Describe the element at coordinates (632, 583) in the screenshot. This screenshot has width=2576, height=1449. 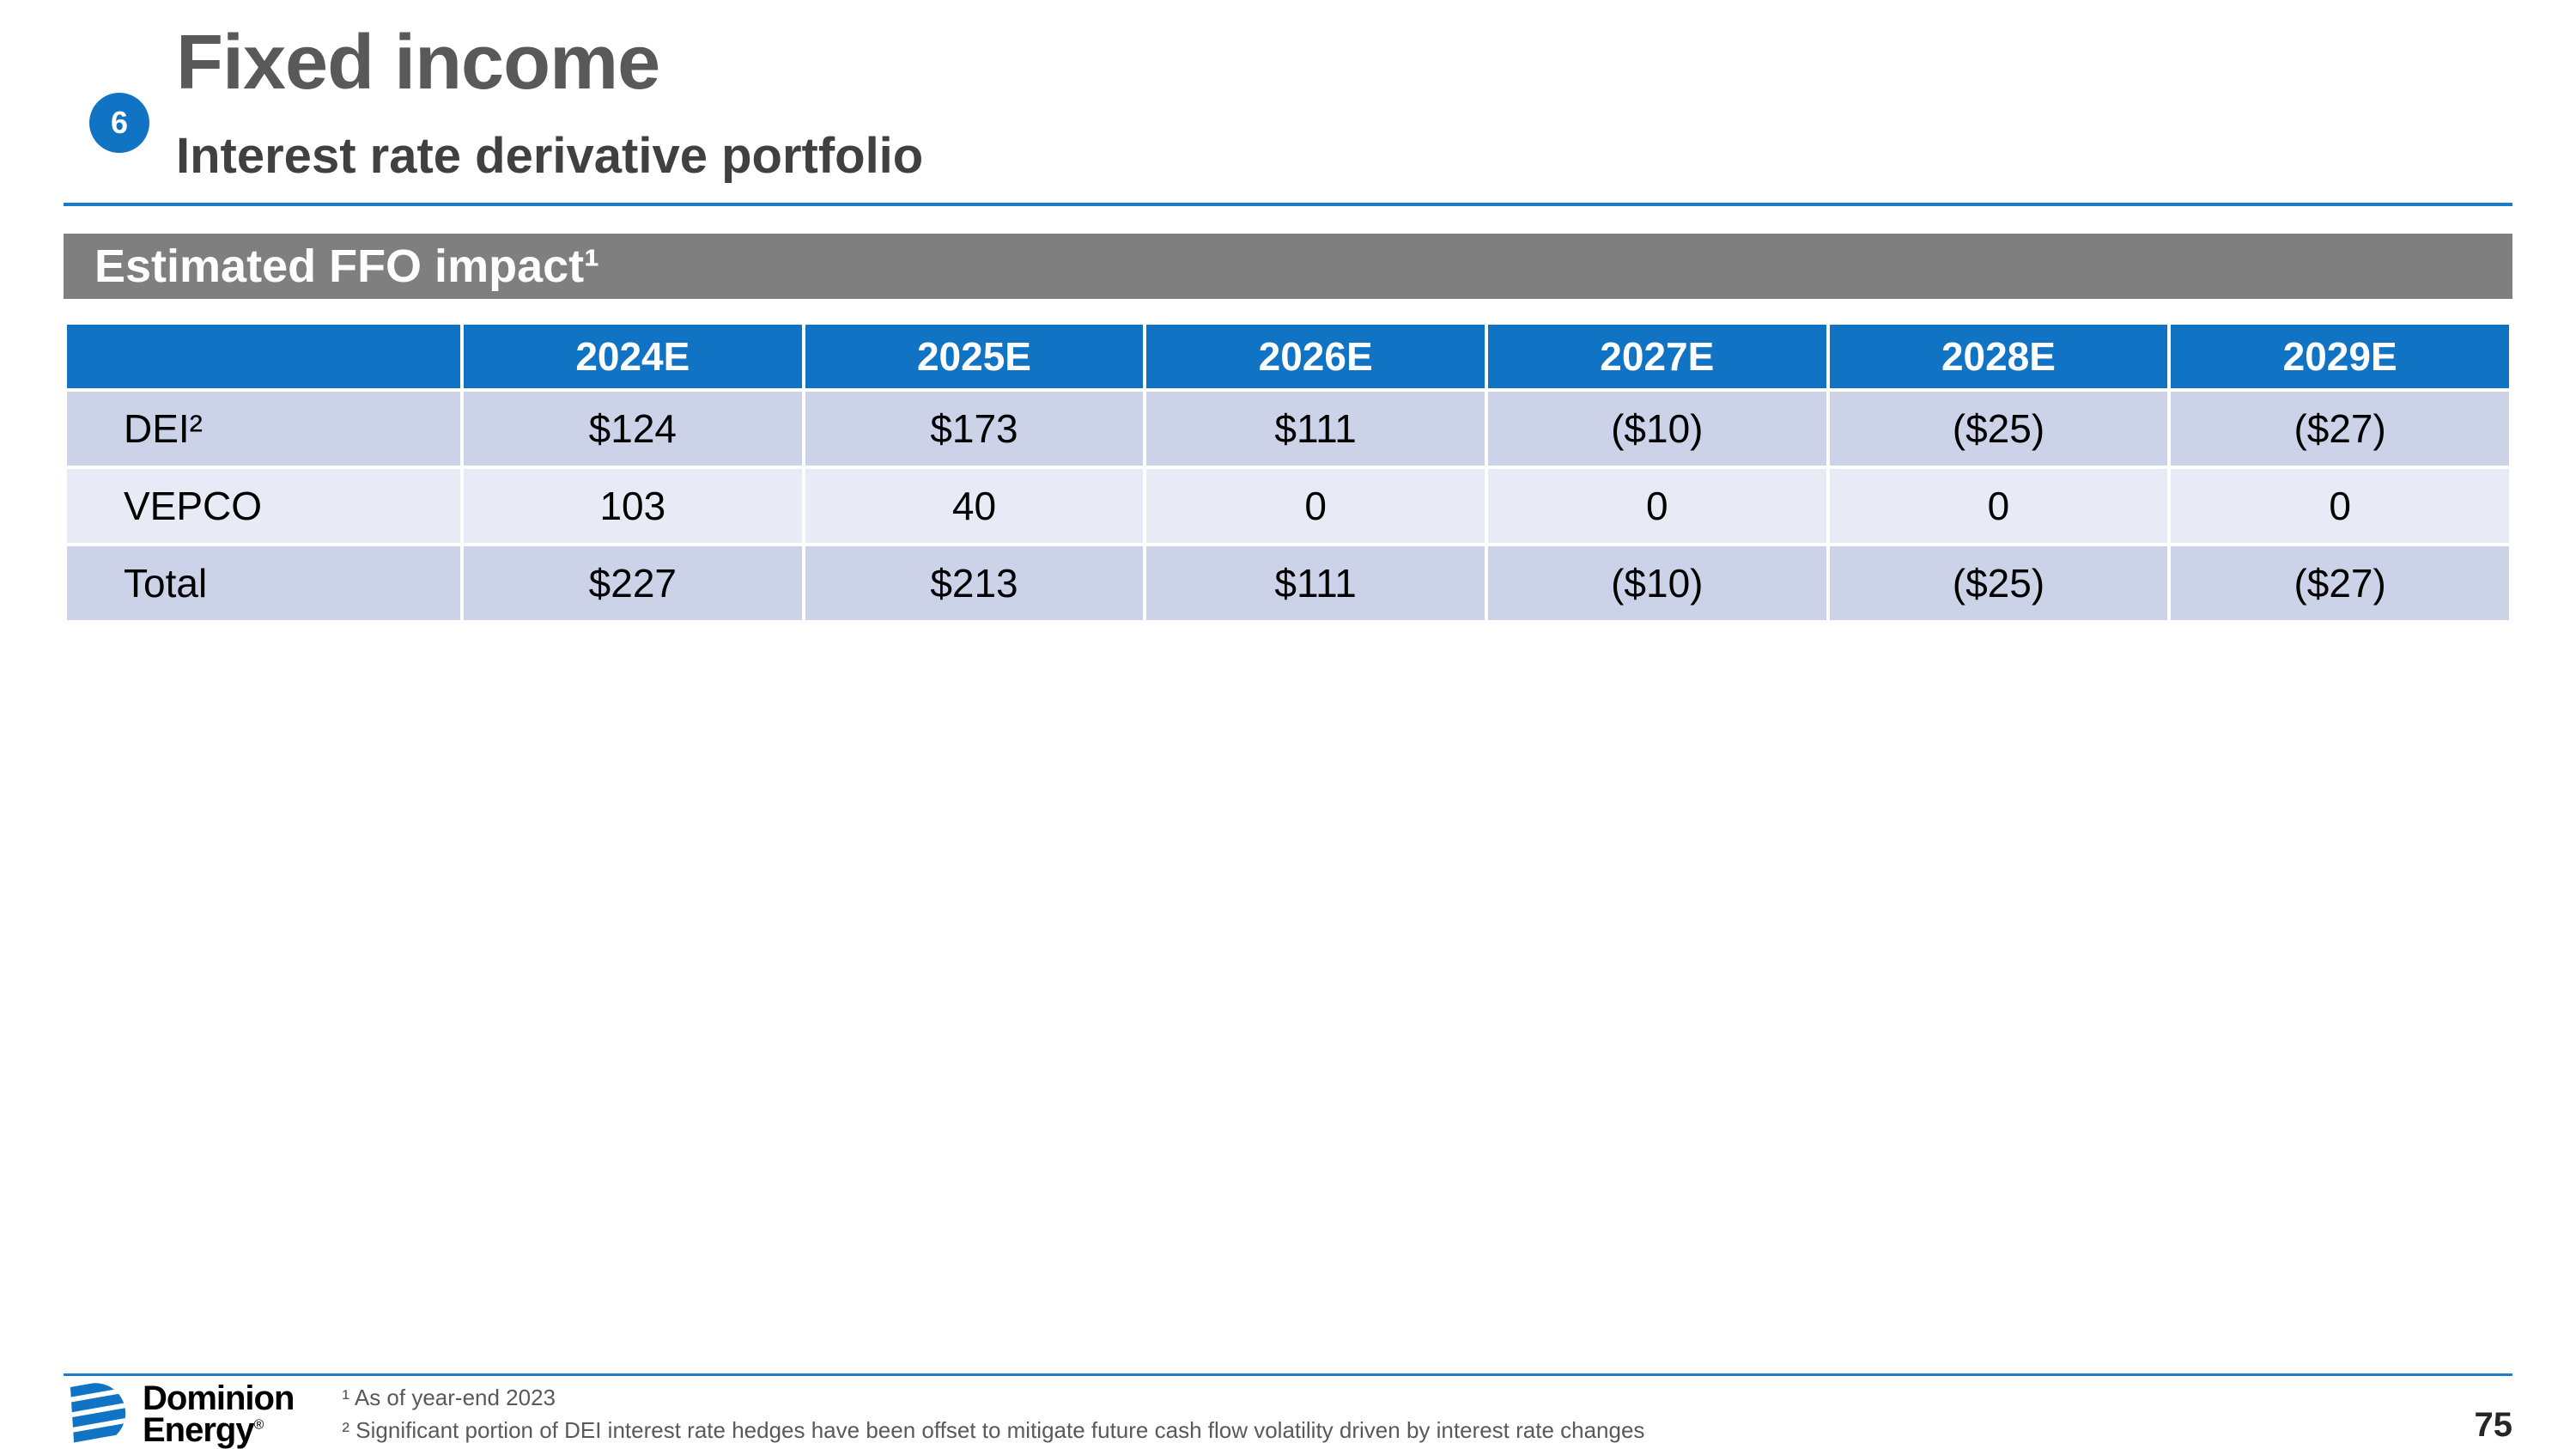
I see `table-cell: $227` at that location.